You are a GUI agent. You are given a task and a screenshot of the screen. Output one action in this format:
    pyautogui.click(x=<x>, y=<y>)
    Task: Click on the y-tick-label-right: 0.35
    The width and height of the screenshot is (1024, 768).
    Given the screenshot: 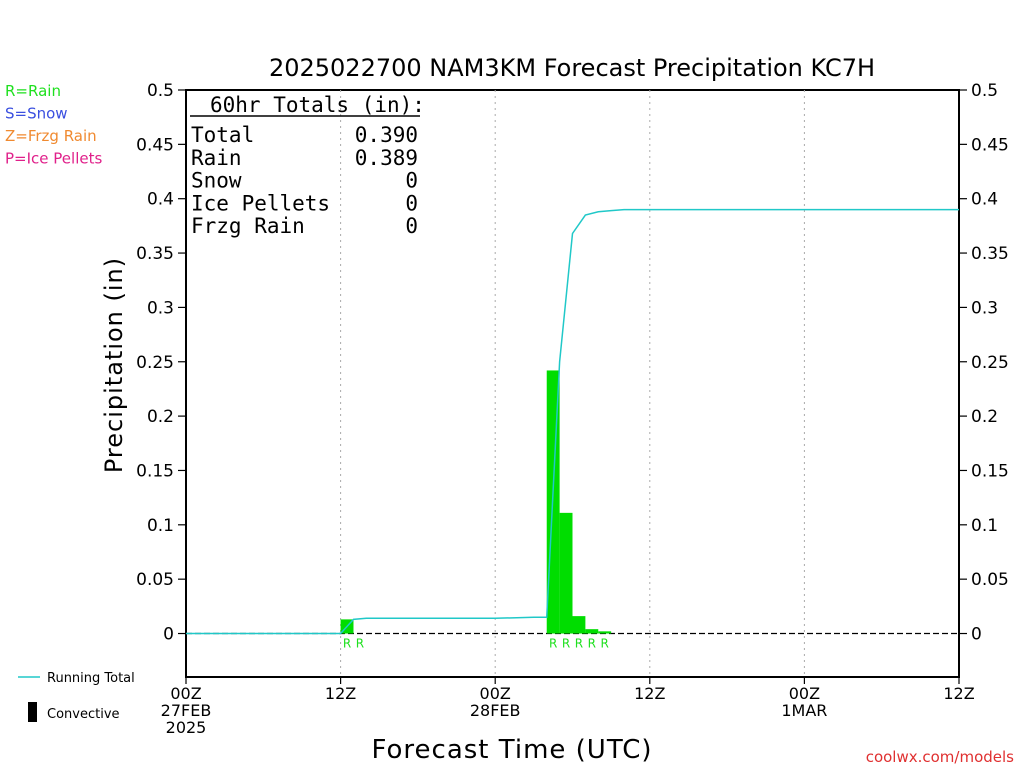 What is the action you would take?
    pyautogui.click(x=990, y=254)
    